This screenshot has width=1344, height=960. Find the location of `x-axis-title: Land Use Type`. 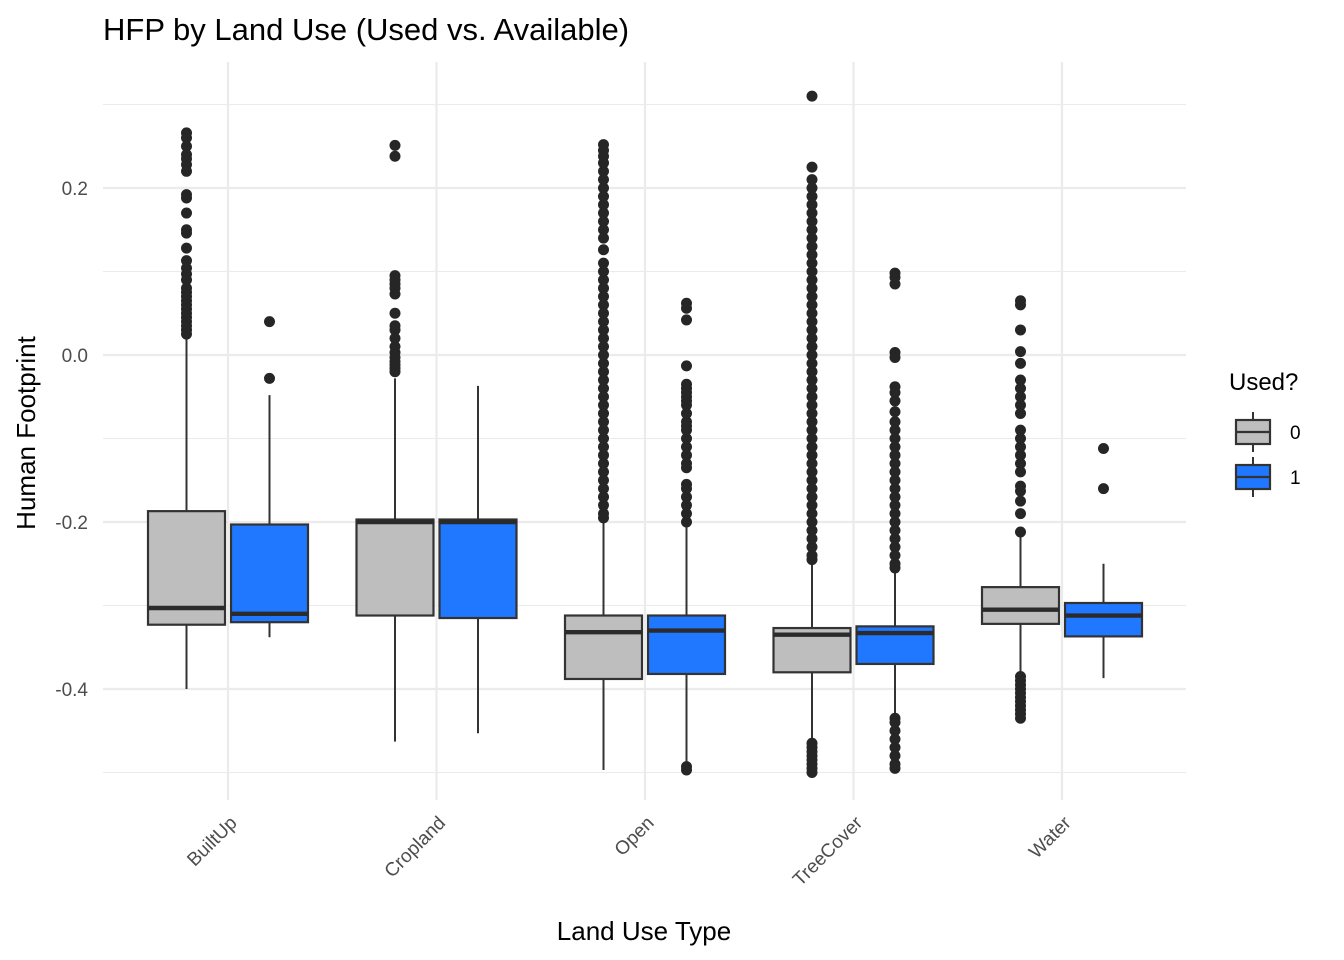

x-axis-title: Land Use Type is located at coordinates (644, 931).